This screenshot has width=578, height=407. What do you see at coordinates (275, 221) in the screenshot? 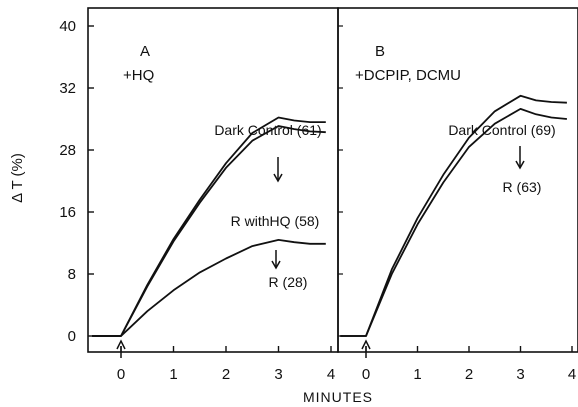
I see `series-annotation: R withHQ (58)` at bounding box center [275, 221].